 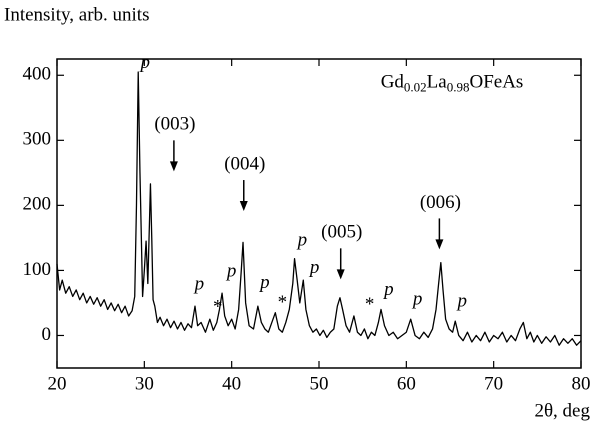 What do you see at coordinates (581, 383) in the screenshot?
I see `x-tick-label: 80` at bounding box center [581, 383].